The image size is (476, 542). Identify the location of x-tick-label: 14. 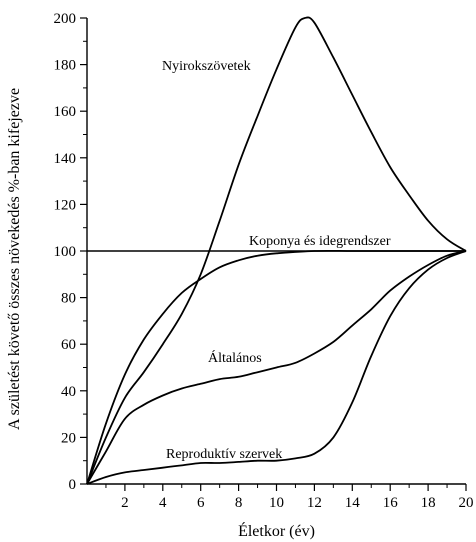
(353, 503).